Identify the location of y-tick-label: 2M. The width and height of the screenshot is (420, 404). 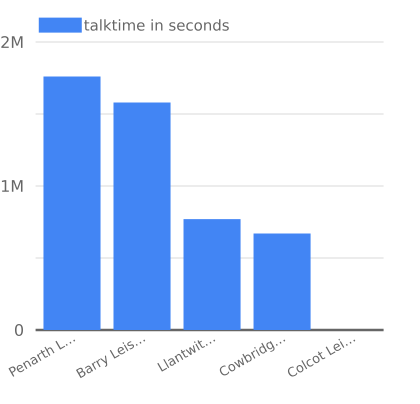
(11, 42).